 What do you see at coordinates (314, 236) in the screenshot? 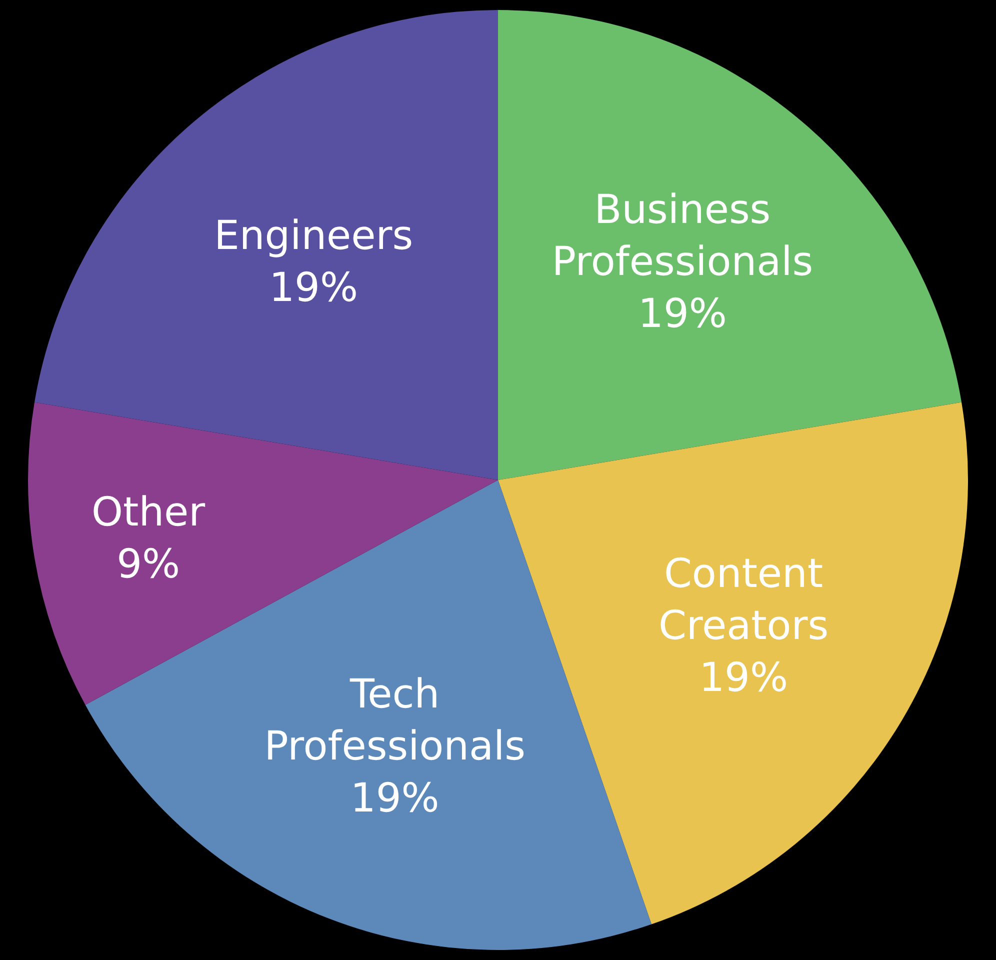
I see `slice-label: Engineers` at bounding box center [314, 236].